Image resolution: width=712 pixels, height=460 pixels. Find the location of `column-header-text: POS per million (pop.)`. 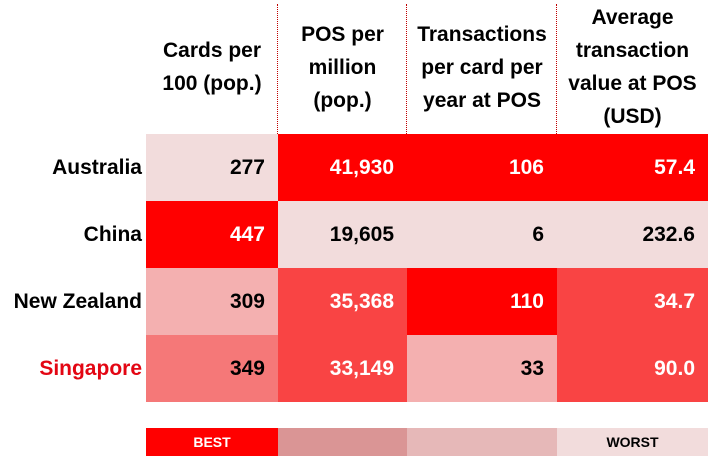

column-header-text: POS per million (pop.) is located at coordinates (342, 67).